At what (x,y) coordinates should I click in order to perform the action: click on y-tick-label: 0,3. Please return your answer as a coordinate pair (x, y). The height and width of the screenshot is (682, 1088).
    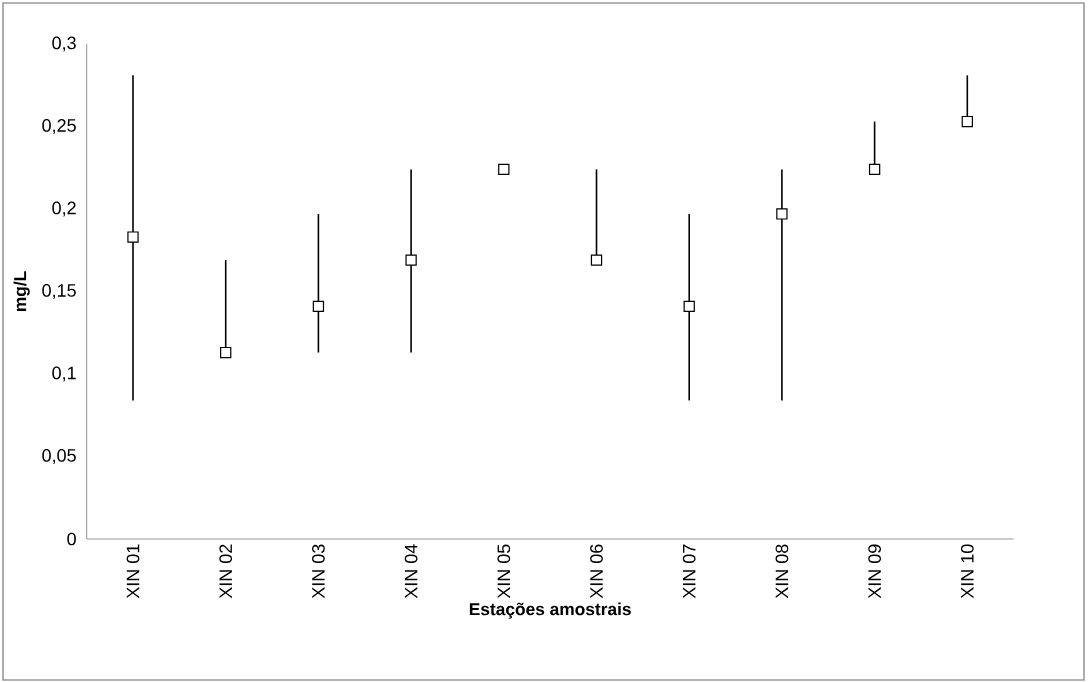
    Looking at the image, I should click on (64, 44).